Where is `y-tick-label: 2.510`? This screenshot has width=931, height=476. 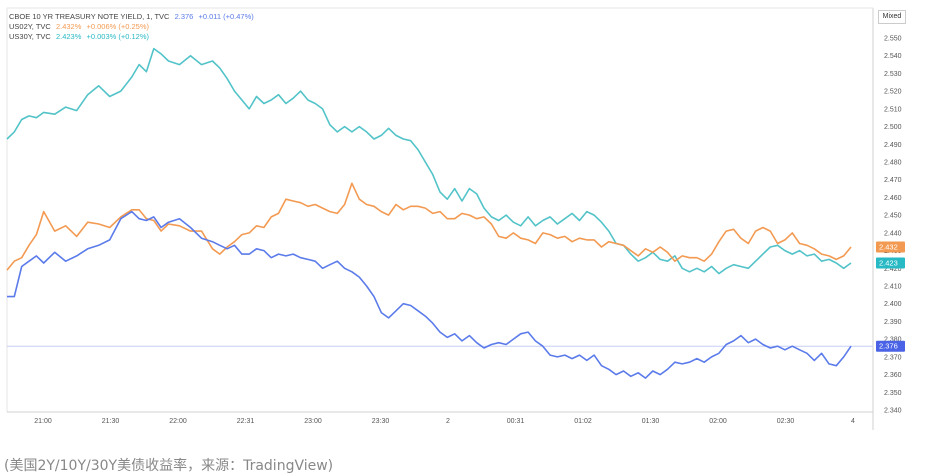 y-tick-label: 2.510 is located at coordinates (893, 109).